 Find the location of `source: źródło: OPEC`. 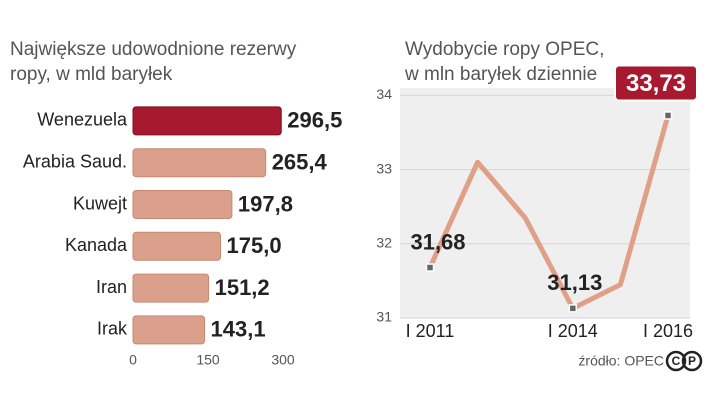

source: źródło: OPEC is located at coordinates (621, 361).